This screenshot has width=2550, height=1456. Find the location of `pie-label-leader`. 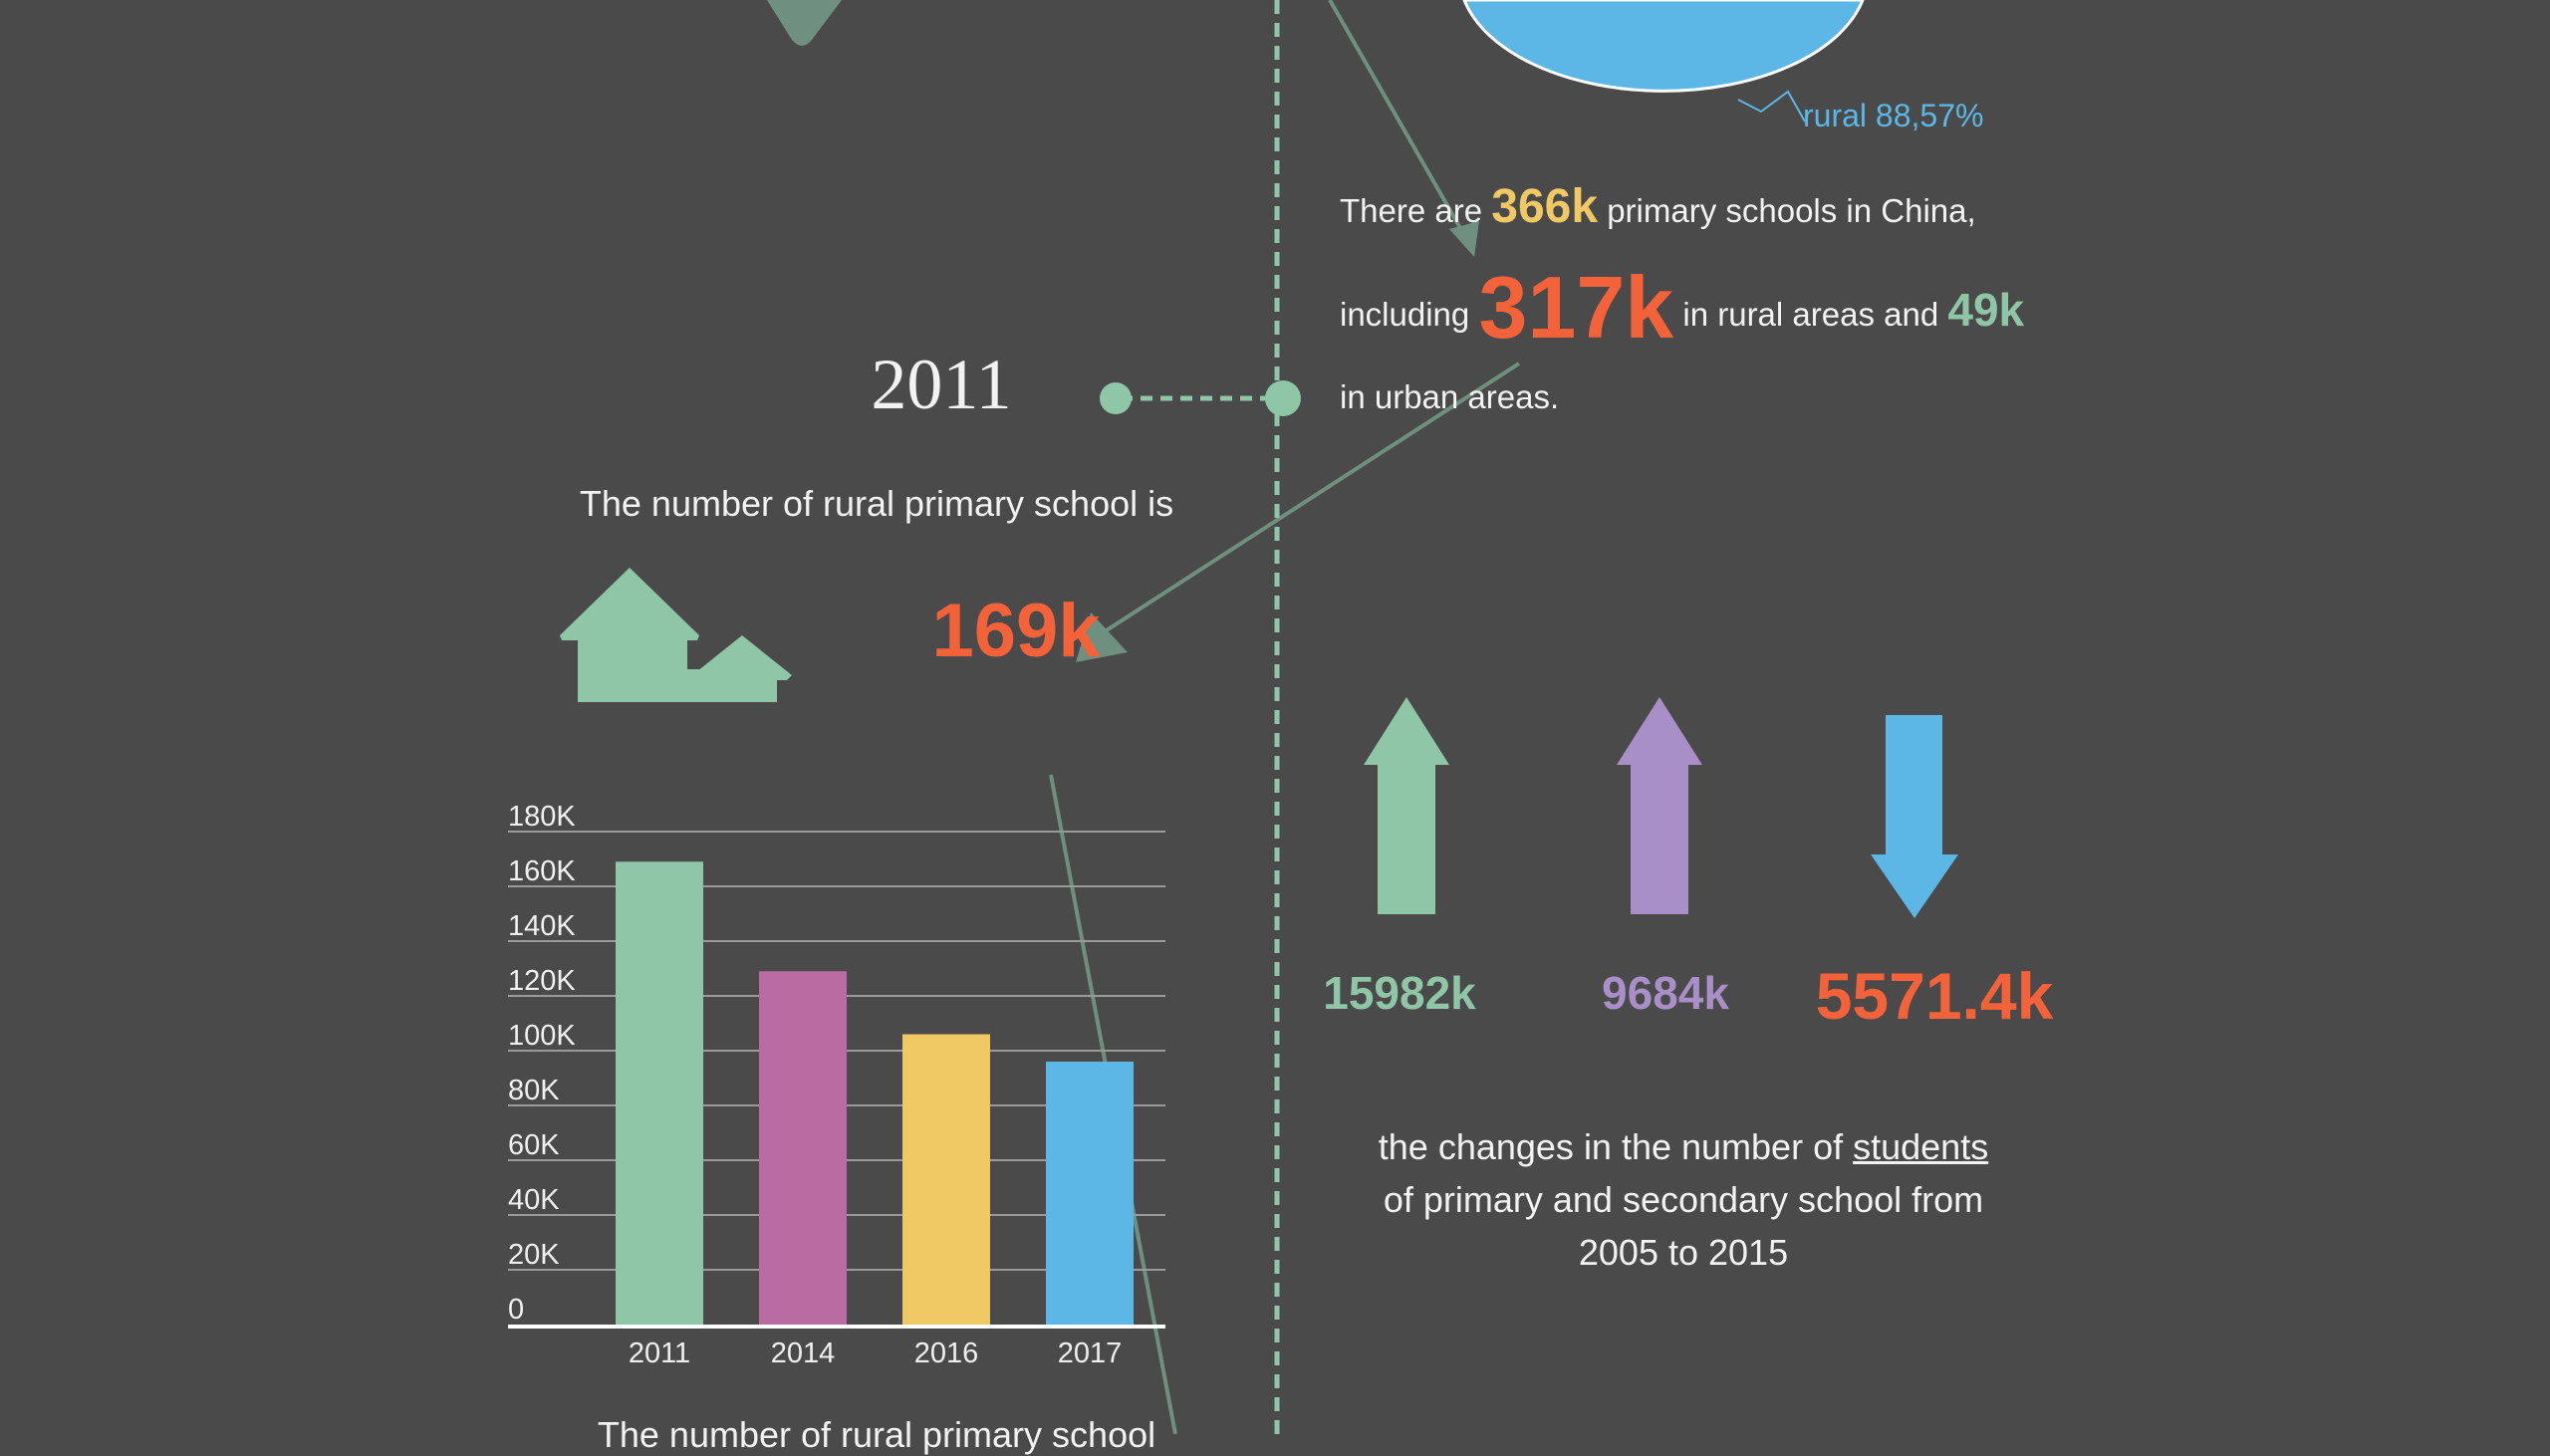

pie-label-leader is located at coordinates (1771, 106).